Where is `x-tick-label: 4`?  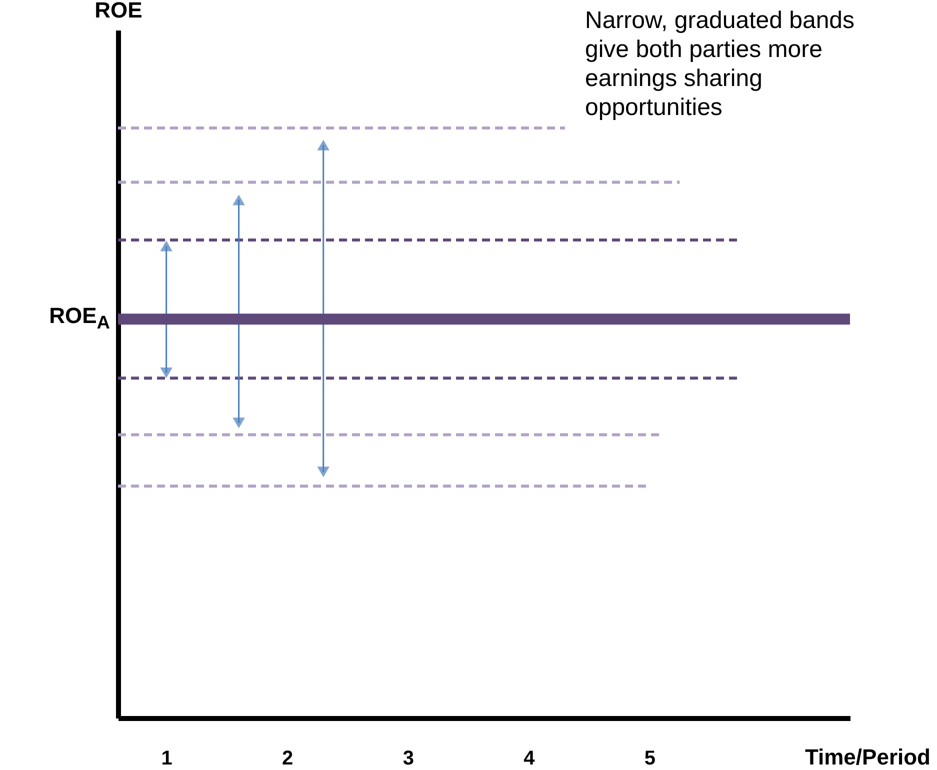 x-tick-label: 4 is located at coordinates (530, 759).